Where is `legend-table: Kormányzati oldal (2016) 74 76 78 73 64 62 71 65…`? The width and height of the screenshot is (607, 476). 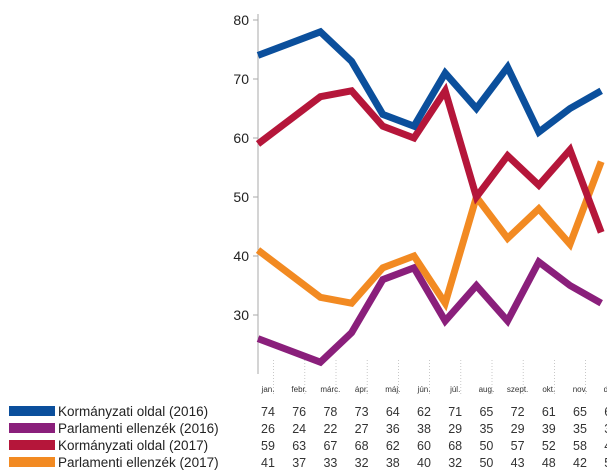 legend-table: Kormányzati oldal (2016) 74 76 78 73 64 62 71 65… is located at coordinates (308, 437).